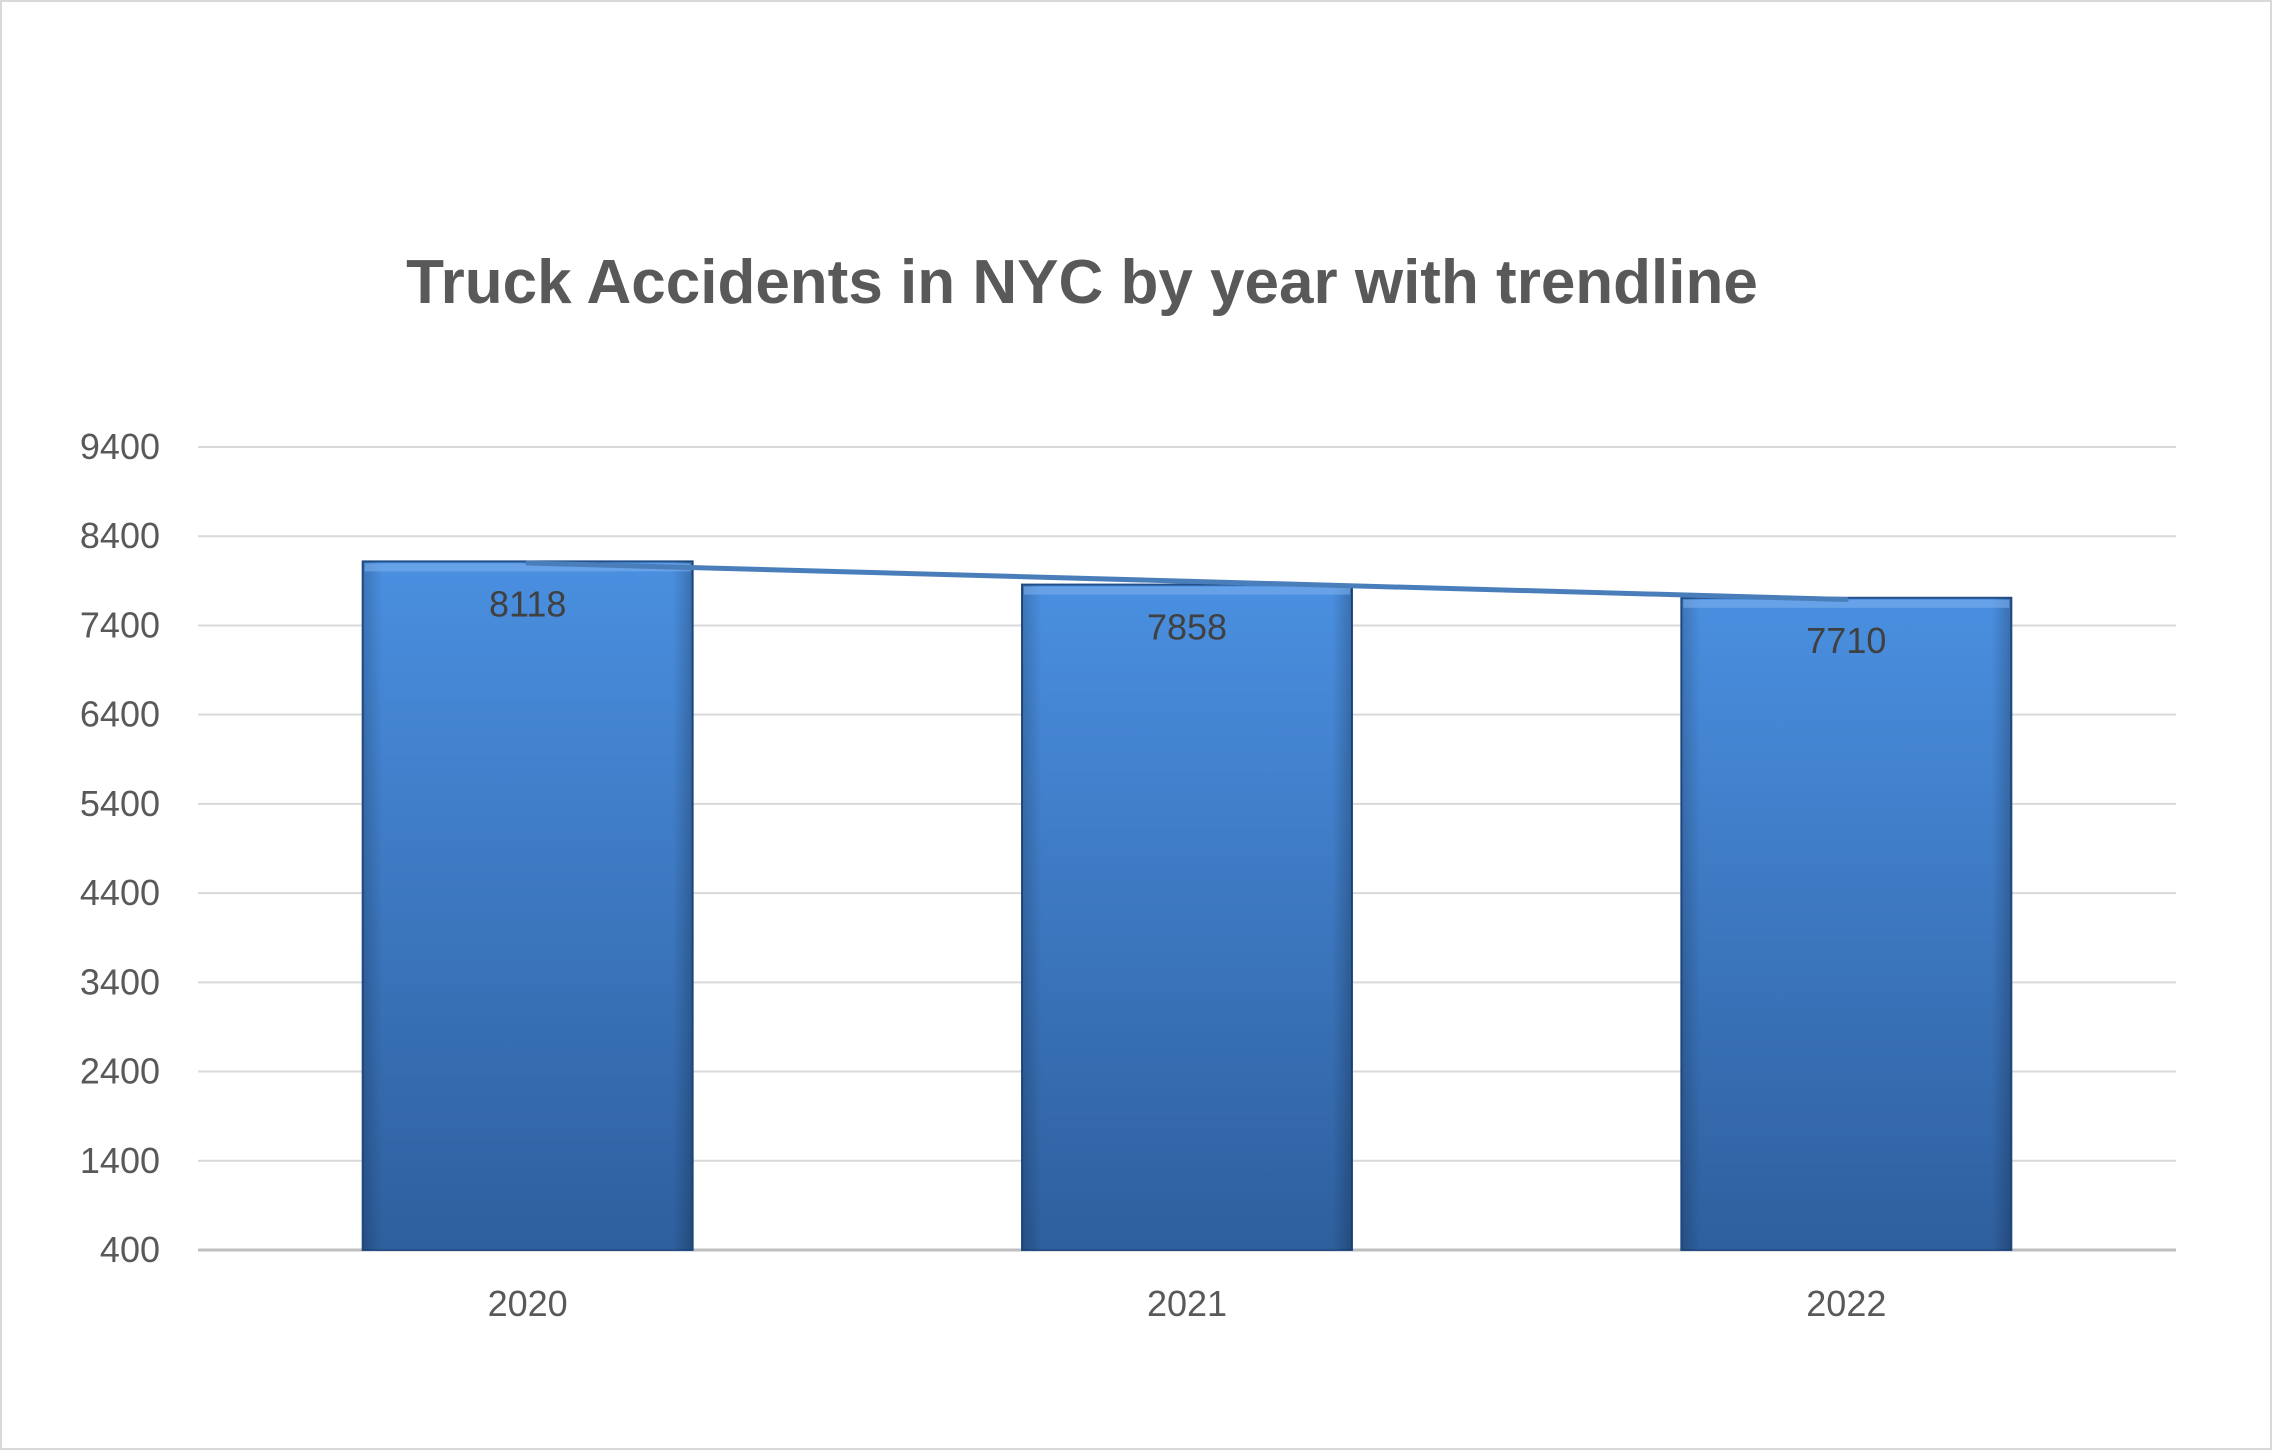 This screenshot has height=1450, width=2272. Describe the element at coordinates (130, 1249) in the screenshot. I see `y-tick-label: 400` at that location.